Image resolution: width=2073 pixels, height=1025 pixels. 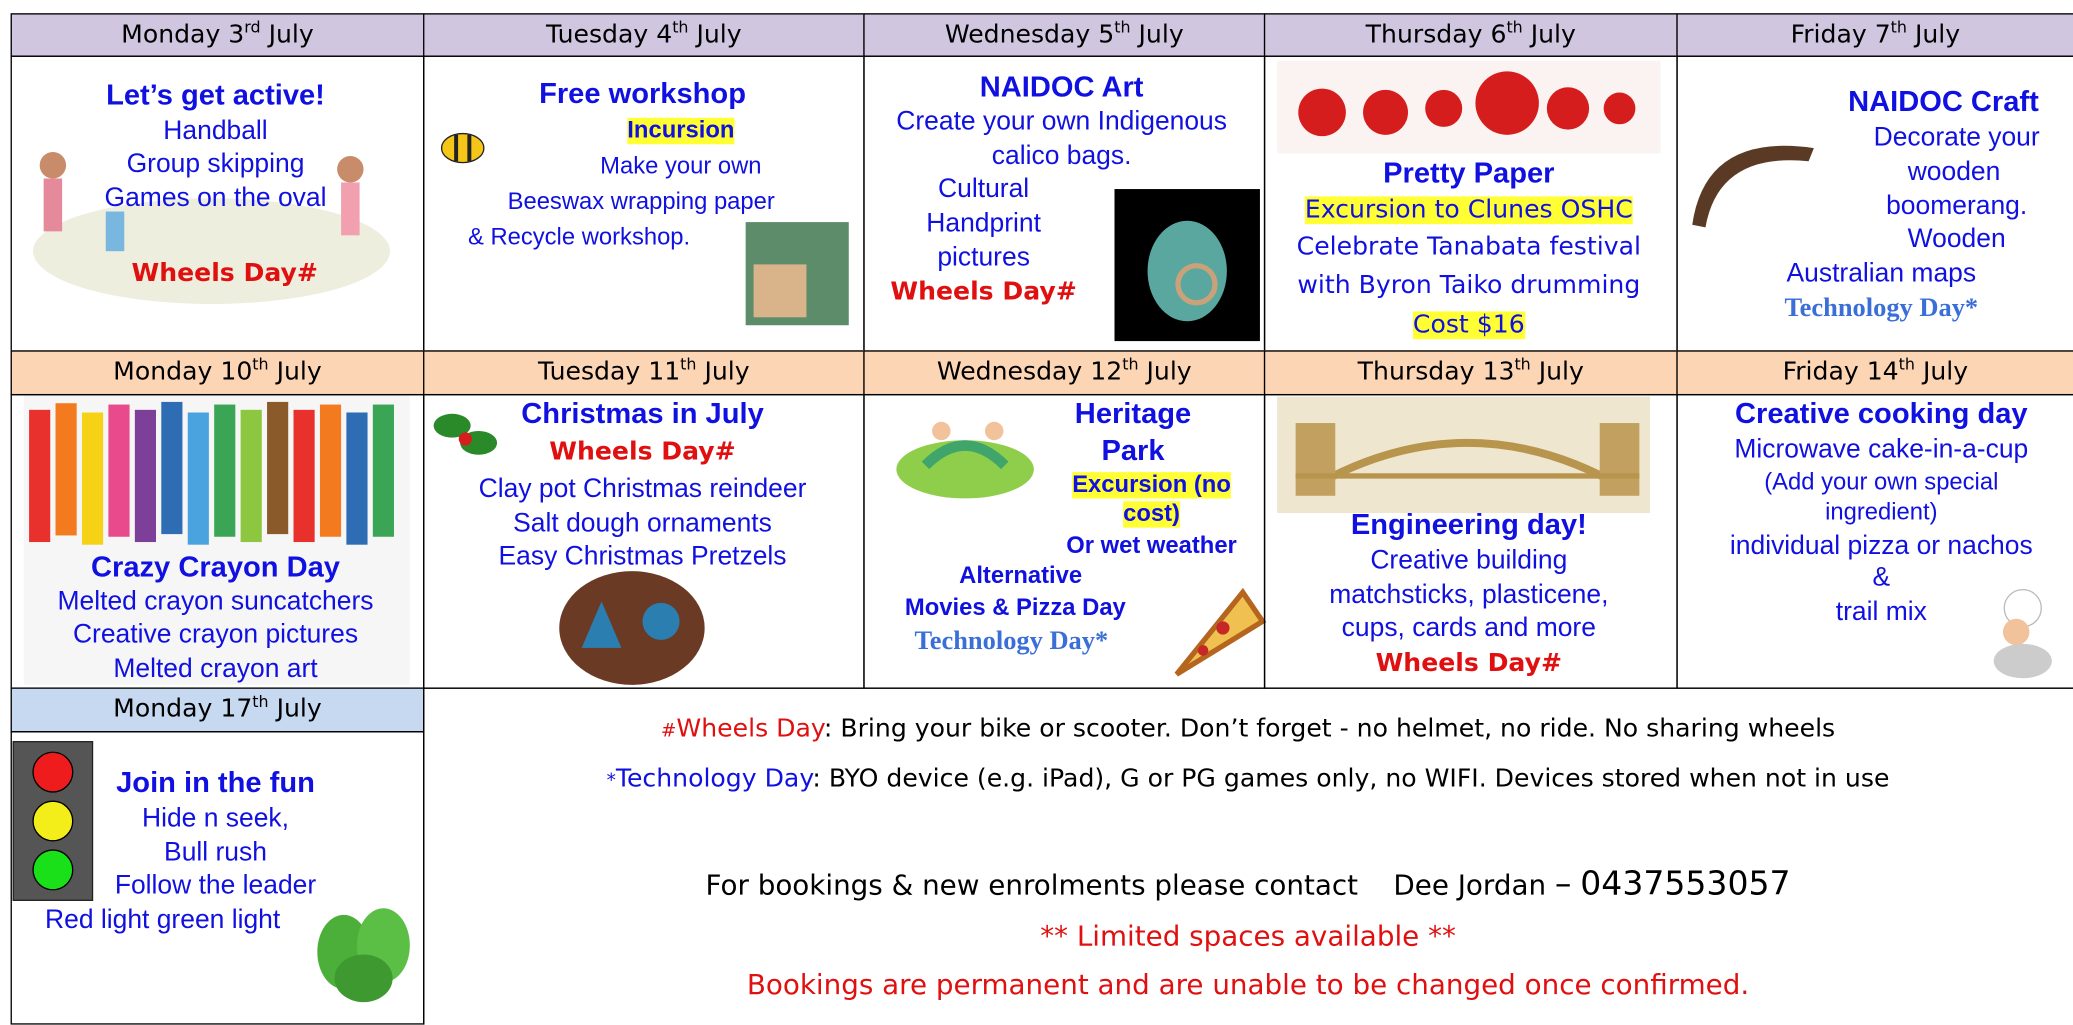 I want to click on kids-illustration, so click(x=212, y=228).